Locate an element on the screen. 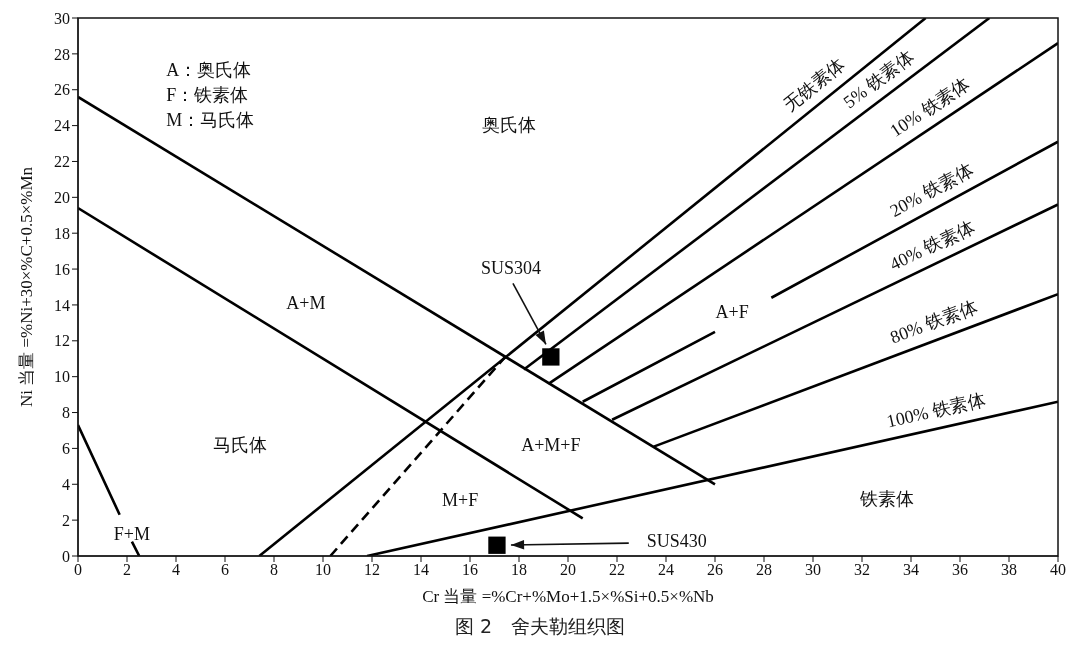  y-tick-label: 20 is located at coordinates (62, 198).